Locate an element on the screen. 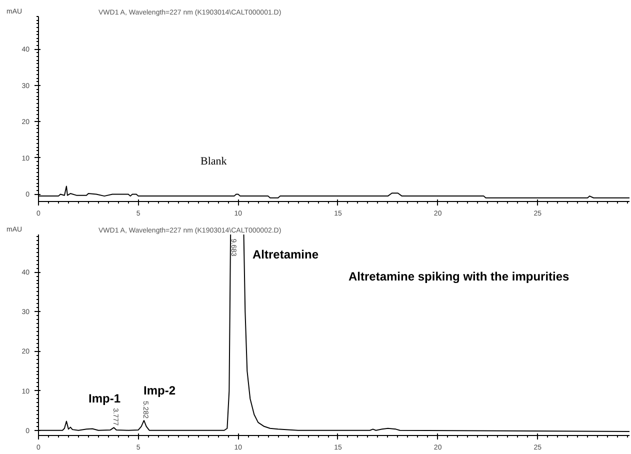  annotation: Blank is located at coordinates (214, 162).